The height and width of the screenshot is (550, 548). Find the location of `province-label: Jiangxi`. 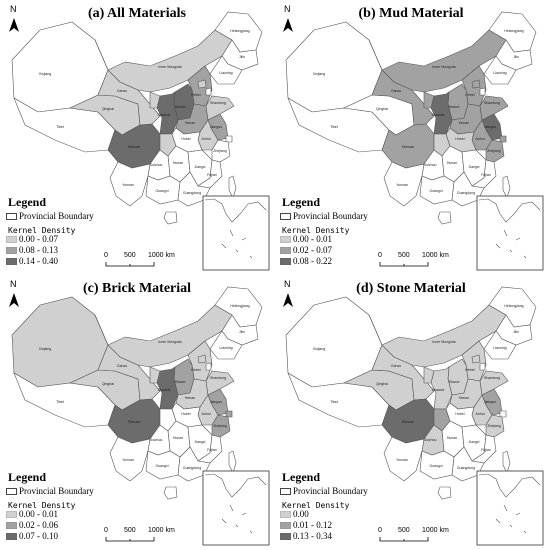

province-label: Jiangxi is located at coordinates (200, 442).